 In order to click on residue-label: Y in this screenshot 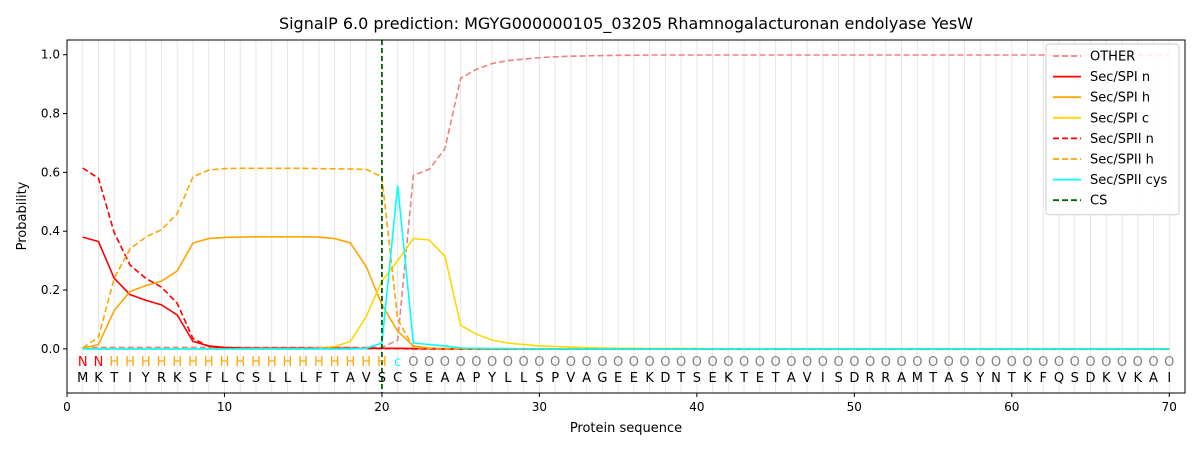, I will do `click(491, 378)`.